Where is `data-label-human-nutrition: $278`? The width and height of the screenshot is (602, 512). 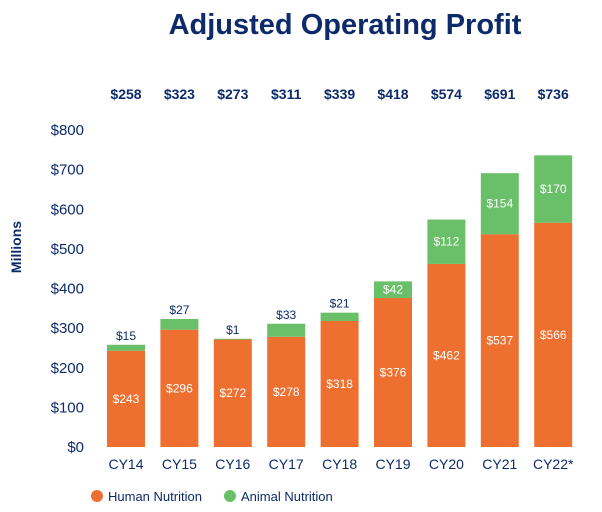
data-label-human-nutrition: $278 is located at coordinates (286, 392).